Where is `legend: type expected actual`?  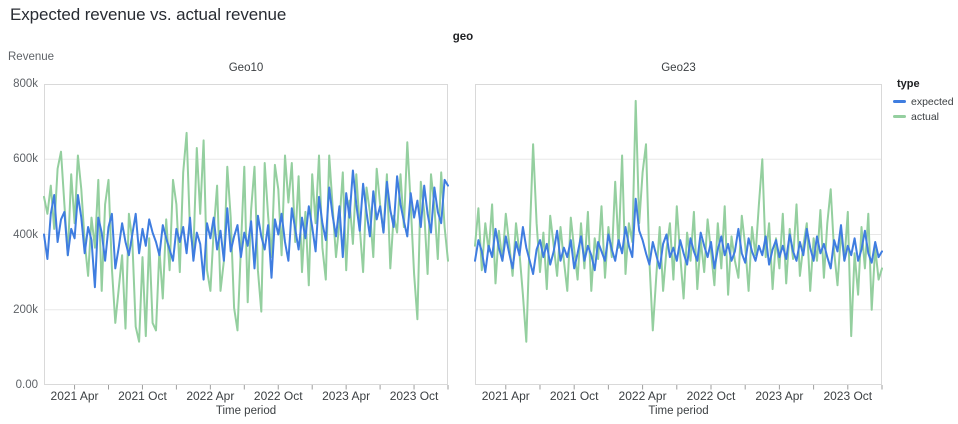
legend: type expected actual is located at coordinates (925, 101).